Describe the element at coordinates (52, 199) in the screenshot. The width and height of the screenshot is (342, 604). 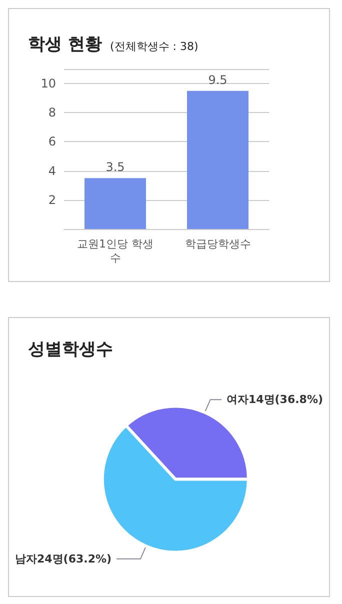
I see `y-tick-label: 2` at that location.